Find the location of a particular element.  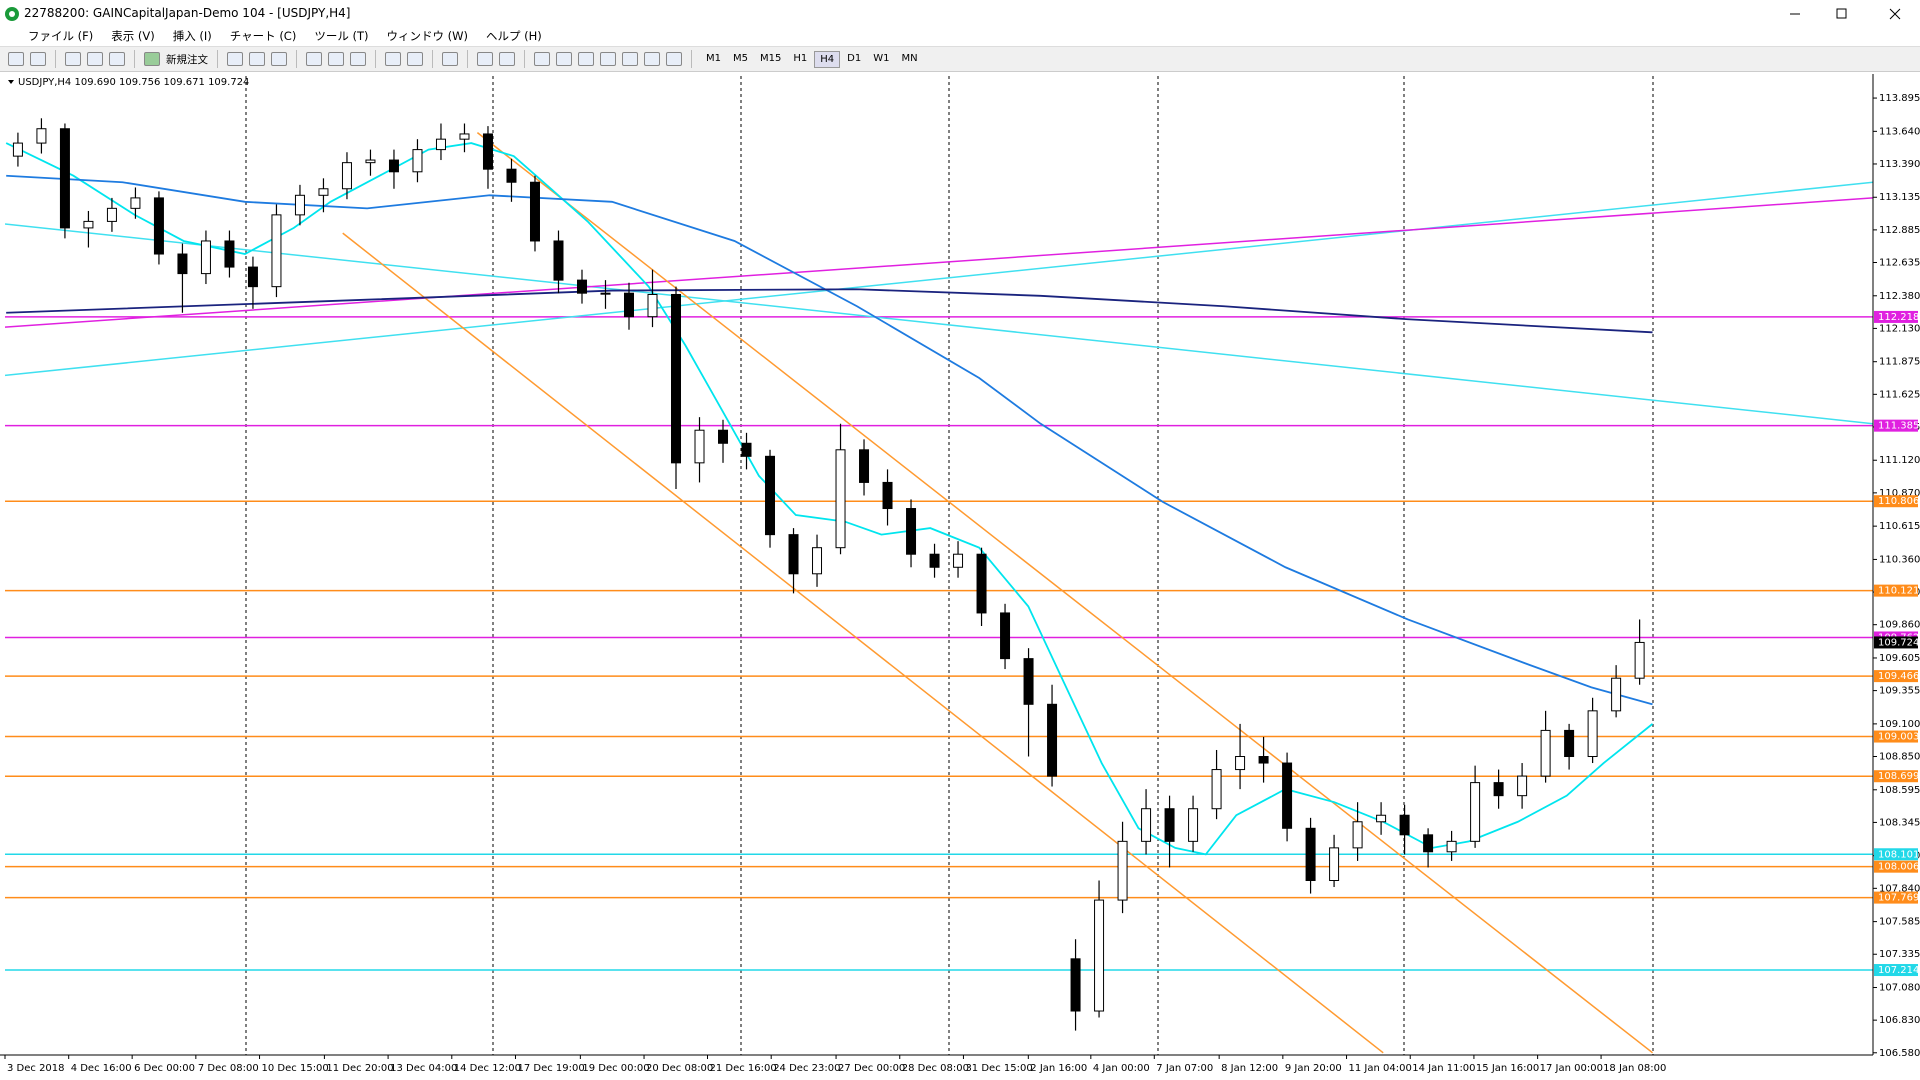

timeframe-button: H4 is located at coordinates (827, 59).